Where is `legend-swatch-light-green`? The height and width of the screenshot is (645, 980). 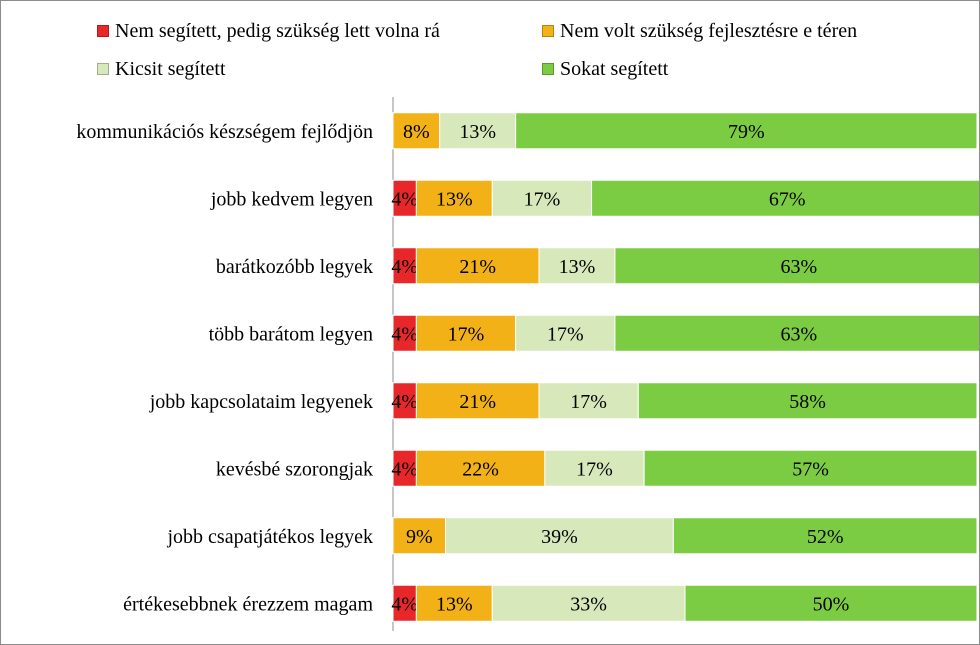
legend-swatch-light-green is located at coordinates (103, 69).